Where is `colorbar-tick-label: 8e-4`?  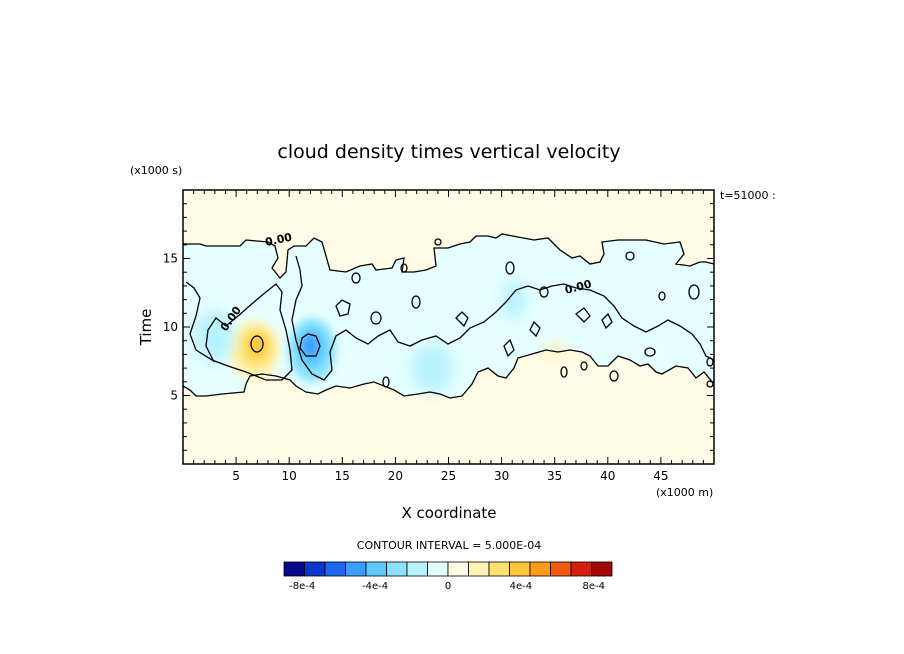
colorbar-tick-label: 8e-4 is located at coordinates (594, 586).